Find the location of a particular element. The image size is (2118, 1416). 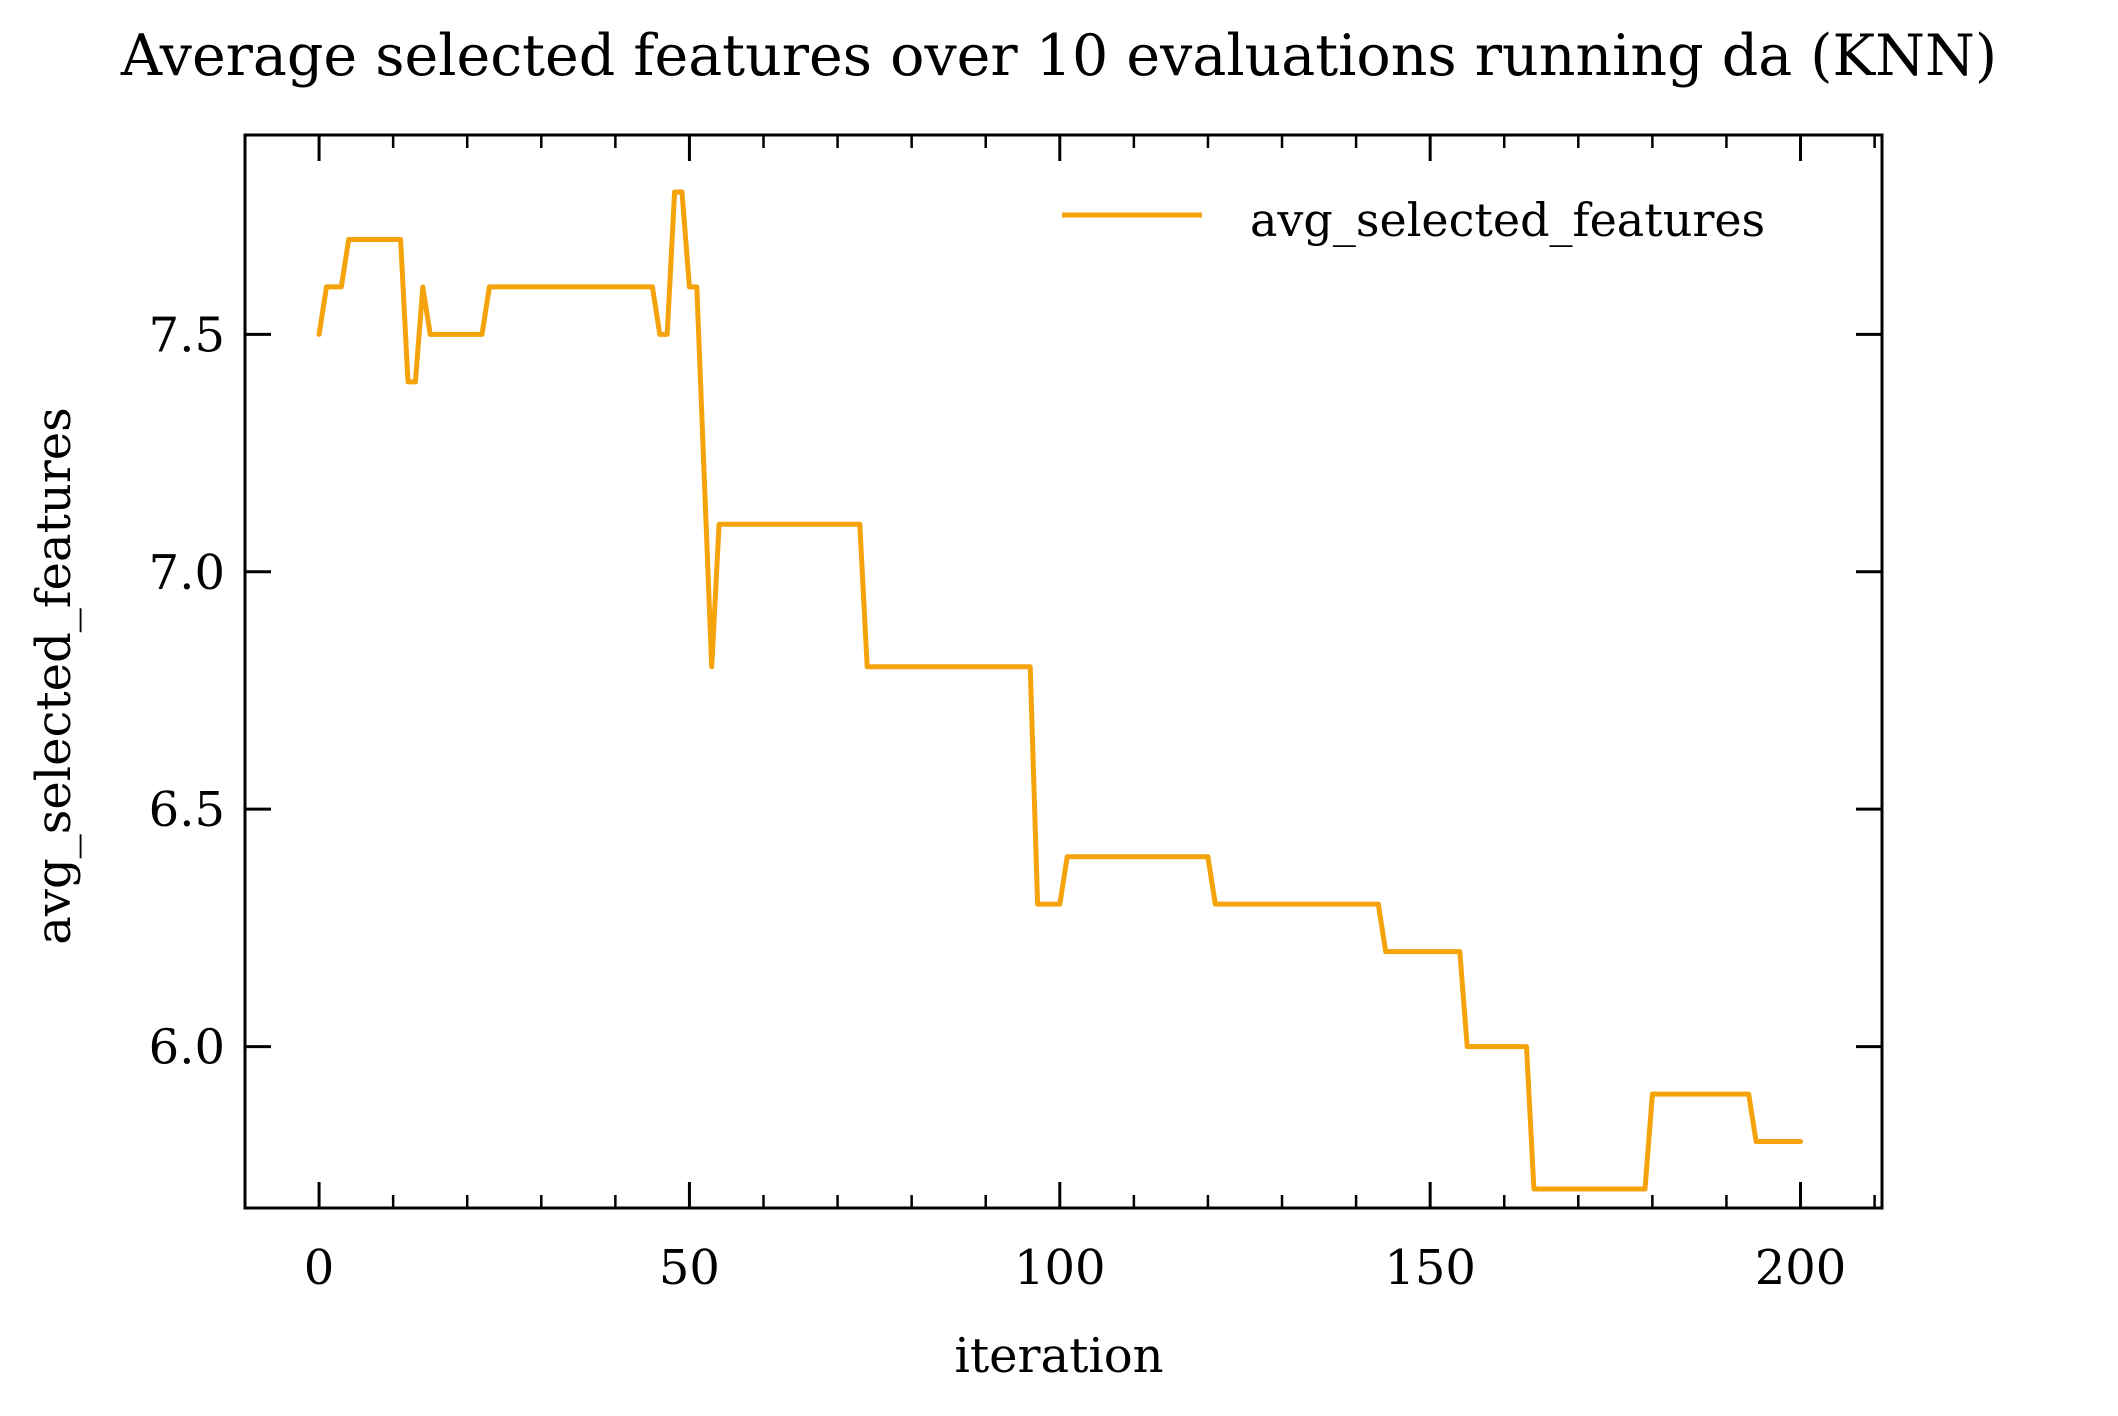

x-tick-label: 200 is located at coordinates (1801, 1268).